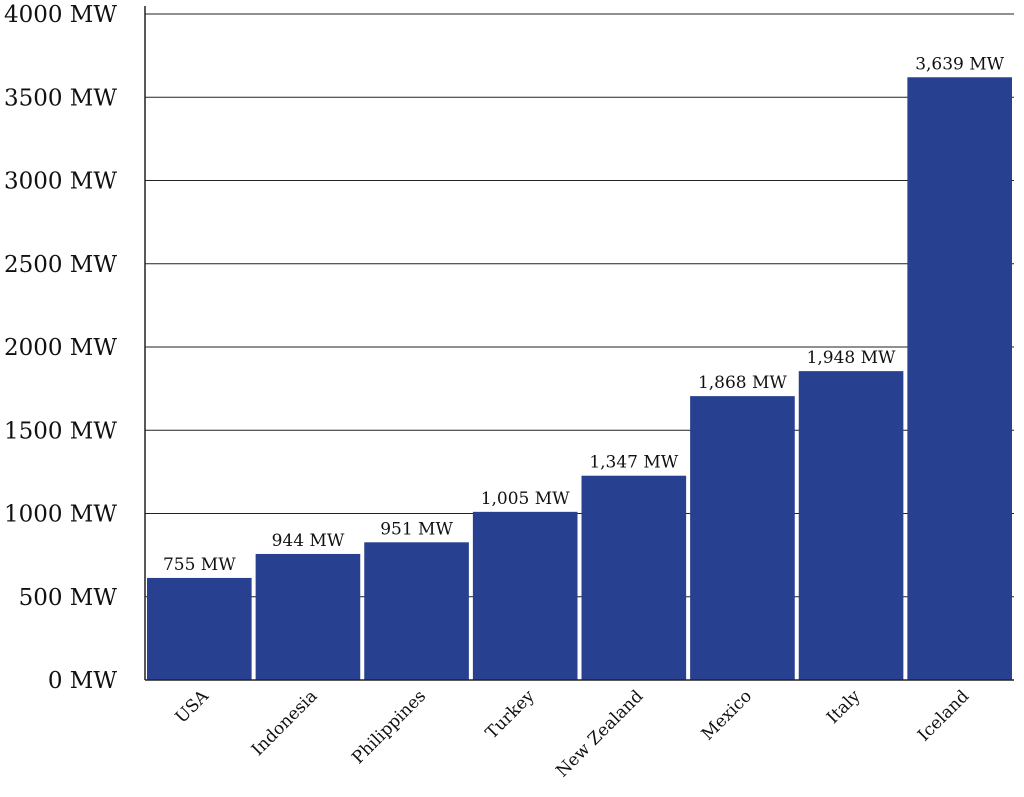 This screenshot has width=1024, height=797. What do you see at coordinates (844, 707) in the screenshot?
I see `x-tick-label: Italy` at bounding box center [844, 707].